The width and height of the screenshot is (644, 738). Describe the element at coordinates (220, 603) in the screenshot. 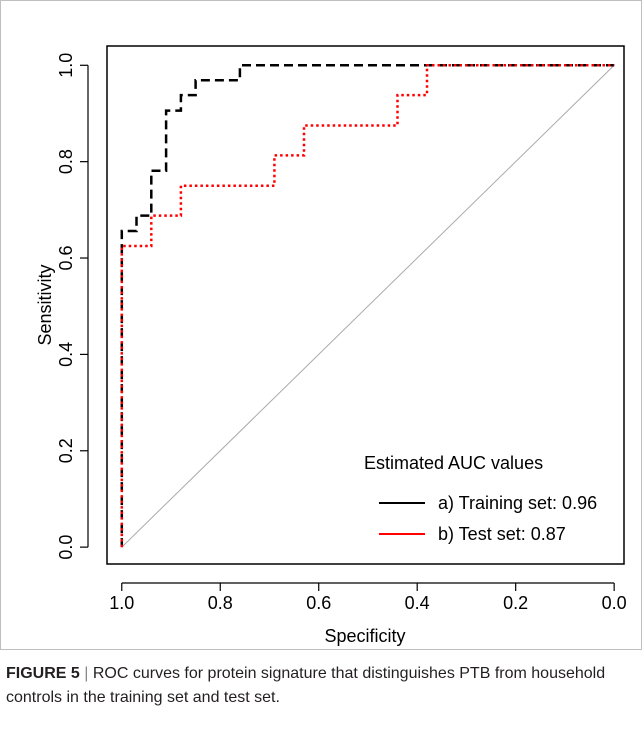

I see `x-tick-label: 0.8` at that location.